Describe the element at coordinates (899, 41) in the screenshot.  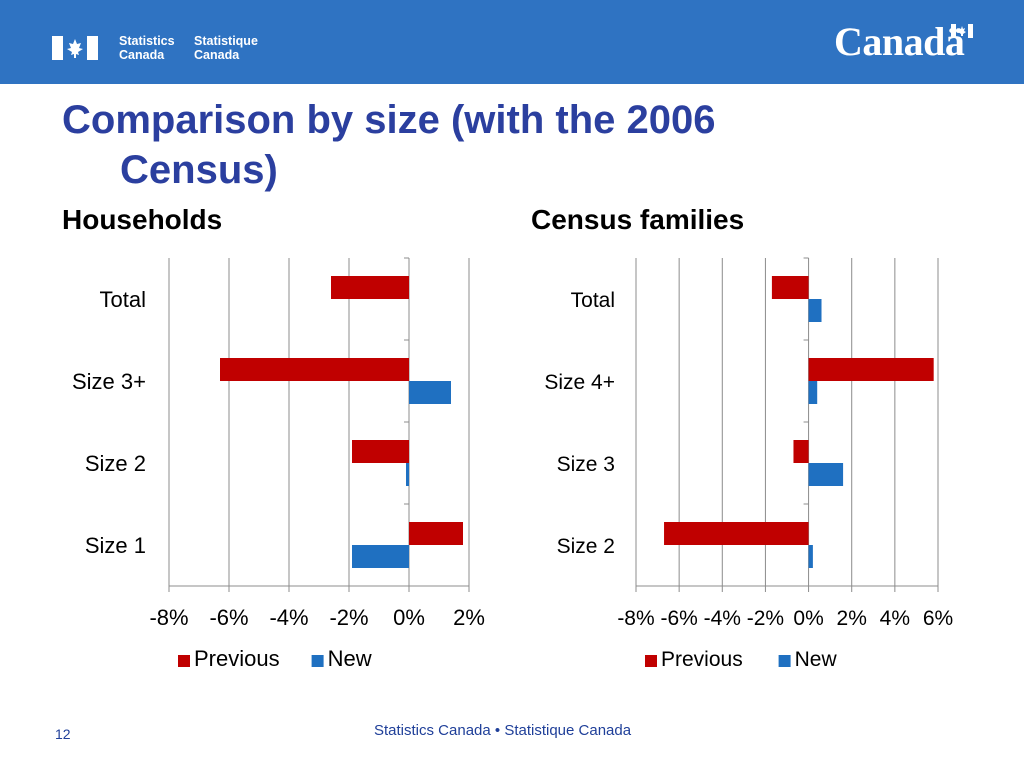
I see `canada-wordmark: Canadä` at that location.